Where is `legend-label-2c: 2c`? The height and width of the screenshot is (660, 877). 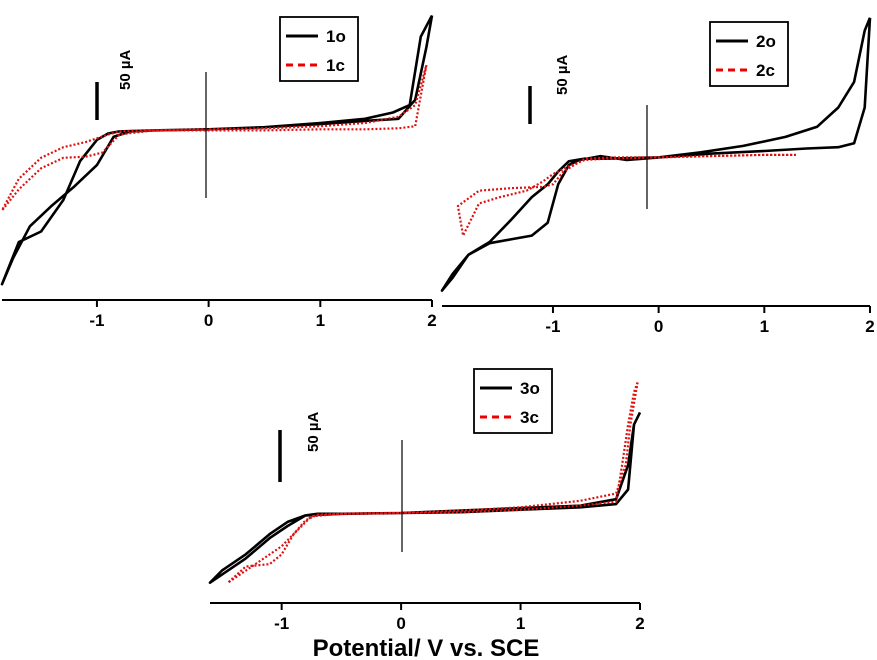 legend-label-2c: 2c is located at coordinates (765, 70).